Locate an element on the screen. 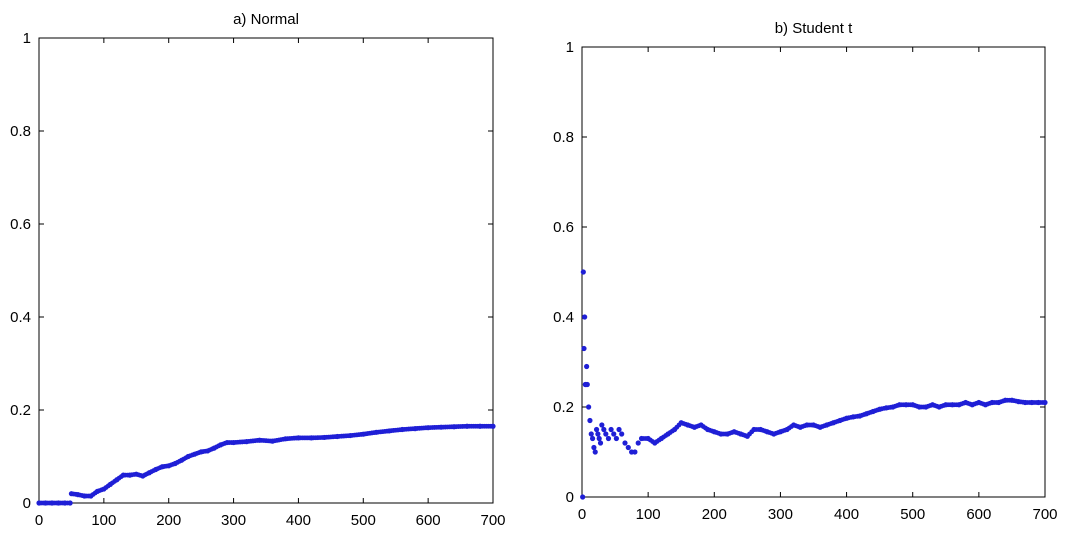 The height and width of the screenshot is (543, 1067). chart-title: a) Normal is located at coordinates (266, 19).